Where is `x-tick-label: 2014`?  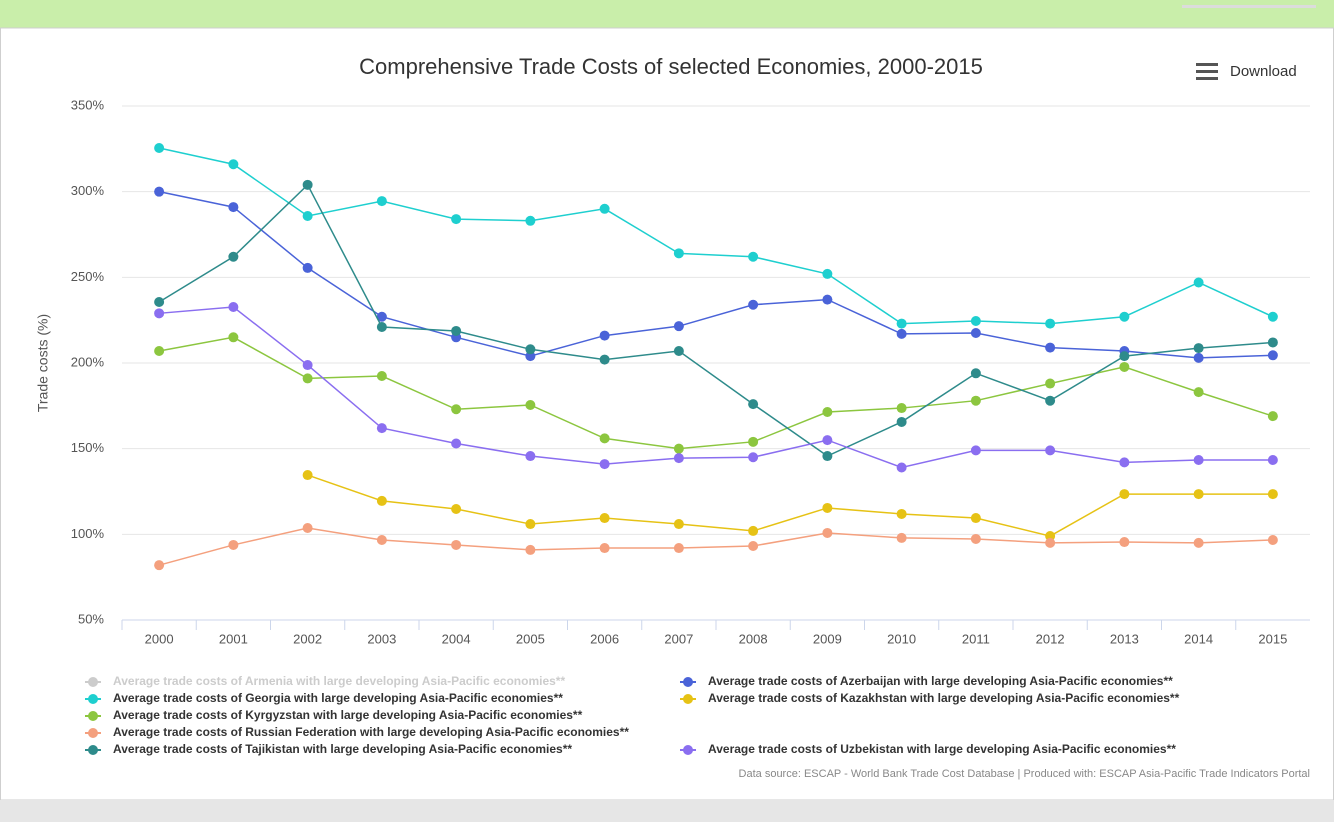
x-tick-label: 2014 is located at coordinates (1198, 638).